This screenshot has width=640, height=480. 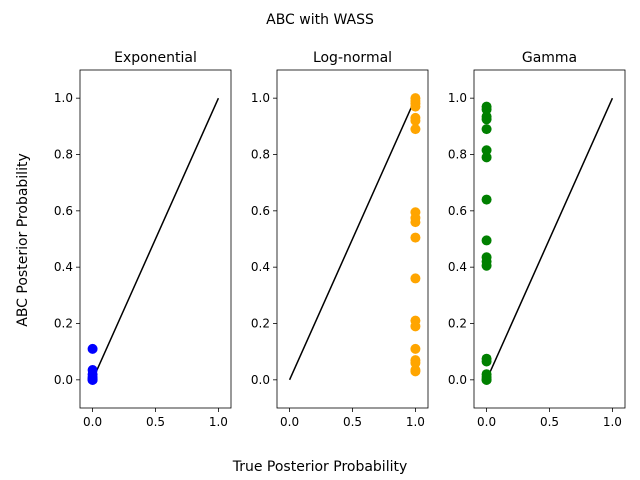 What do you see at coordinates (549, 58) in the screenshot?
I see `subplot-title: Gamma` at bounding box center [549, 58].